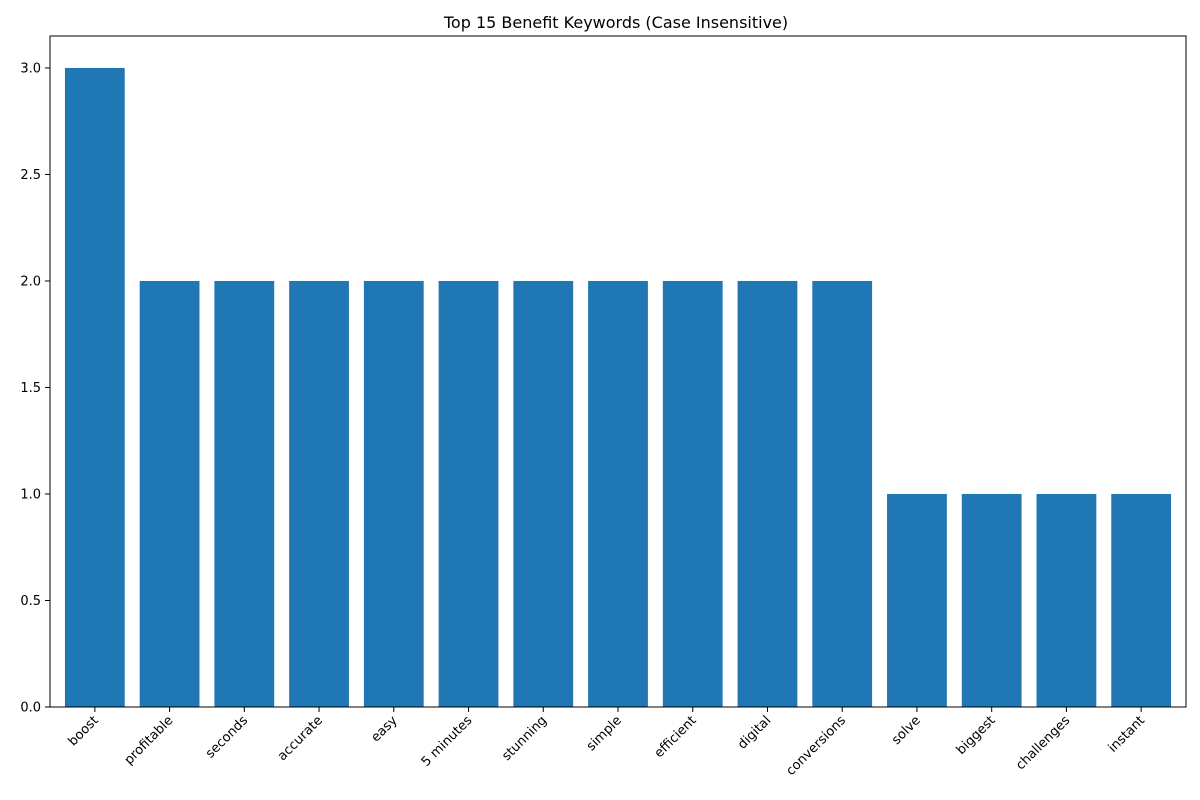  Describe the element at coordinates (618, 493) in the screenshot. I see `bar-simple` at that location.